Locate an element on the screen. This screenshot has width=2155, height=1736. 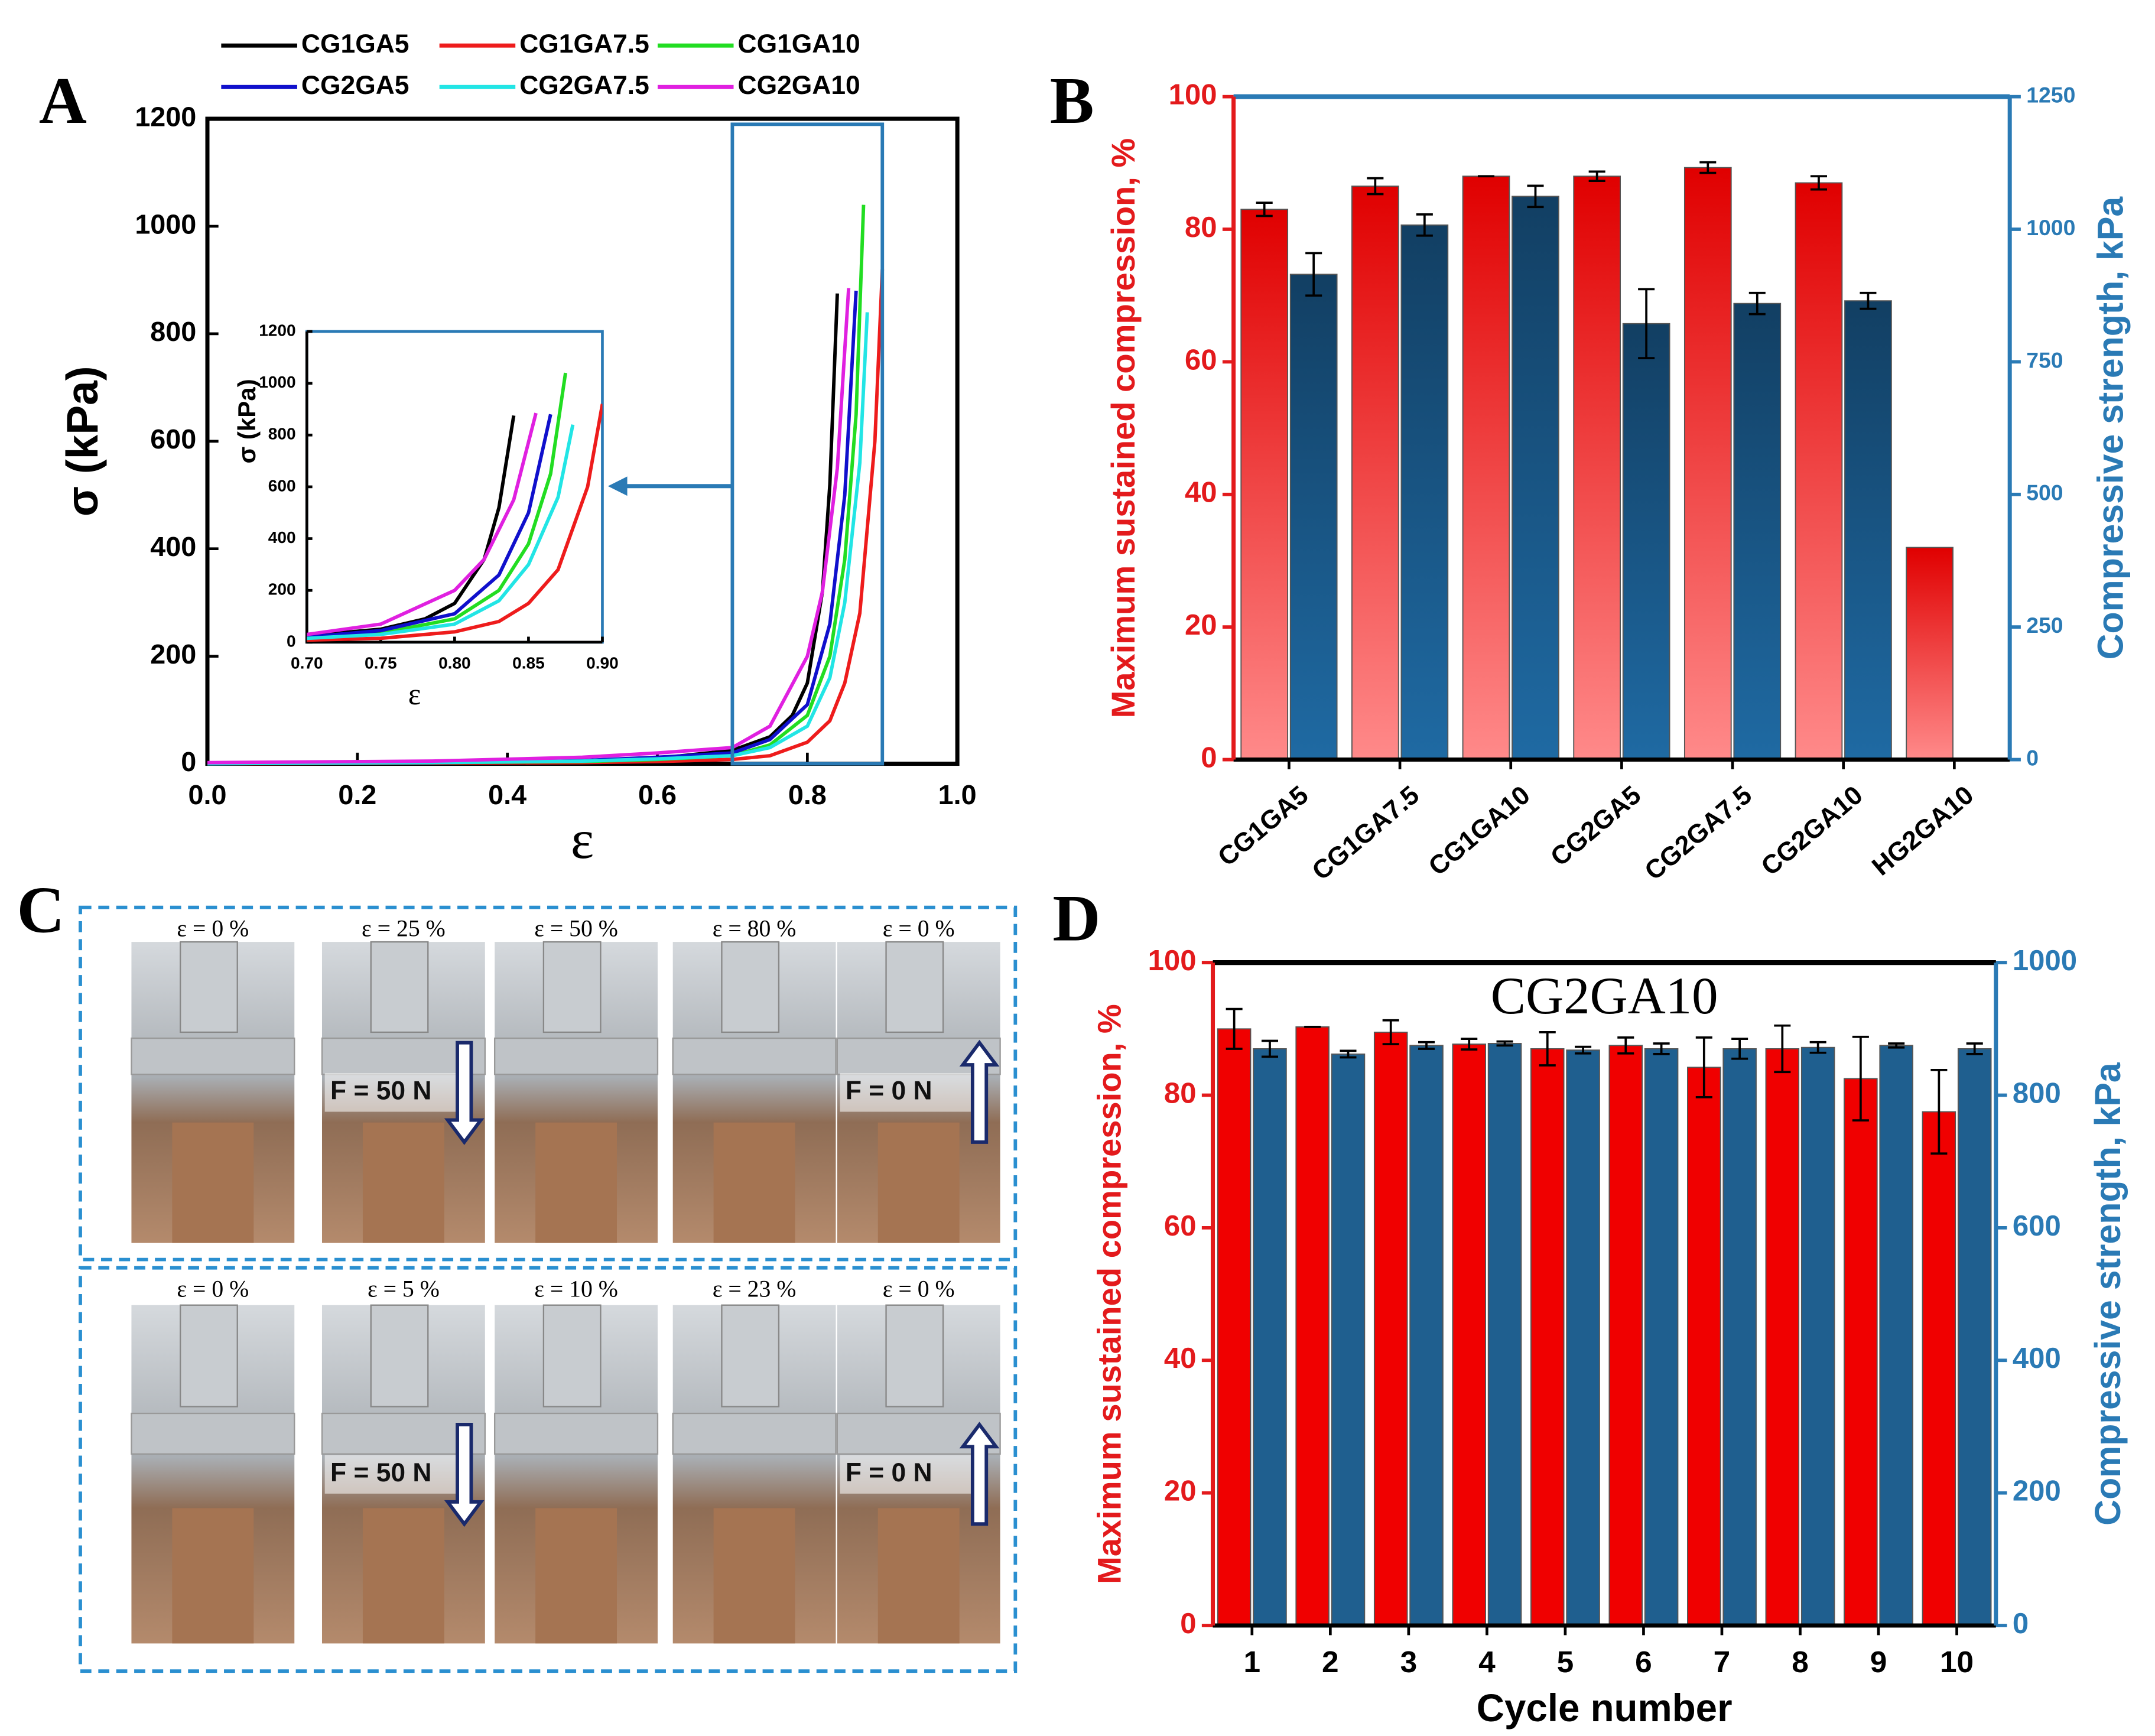
photo-frame is located at coordinates (548, 1470).